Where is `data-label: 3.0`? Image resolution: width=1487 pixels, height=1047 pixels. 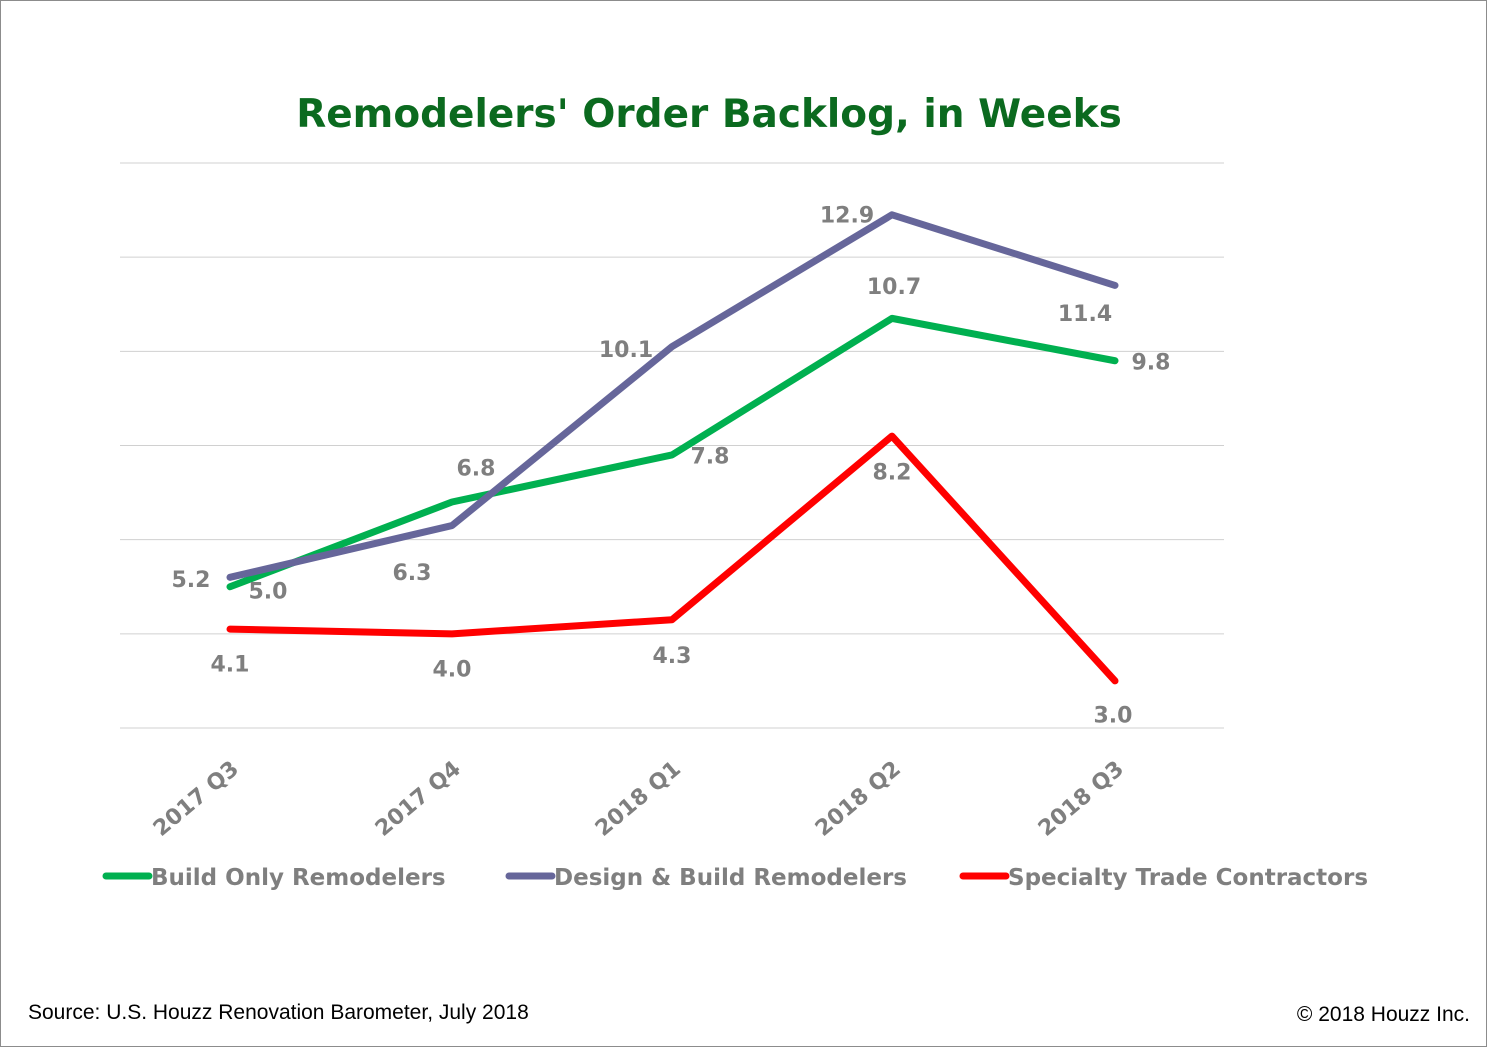 data-label: 3.0 is located at coordinates (1113, 715).